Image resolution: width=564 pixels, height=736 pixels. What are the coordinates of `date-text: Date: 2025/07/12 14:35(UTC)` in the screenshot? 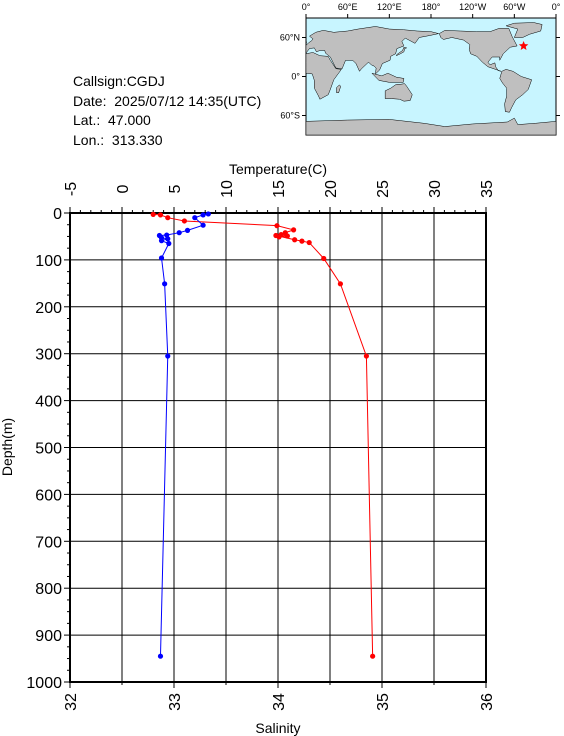 It's located at (167, 100).